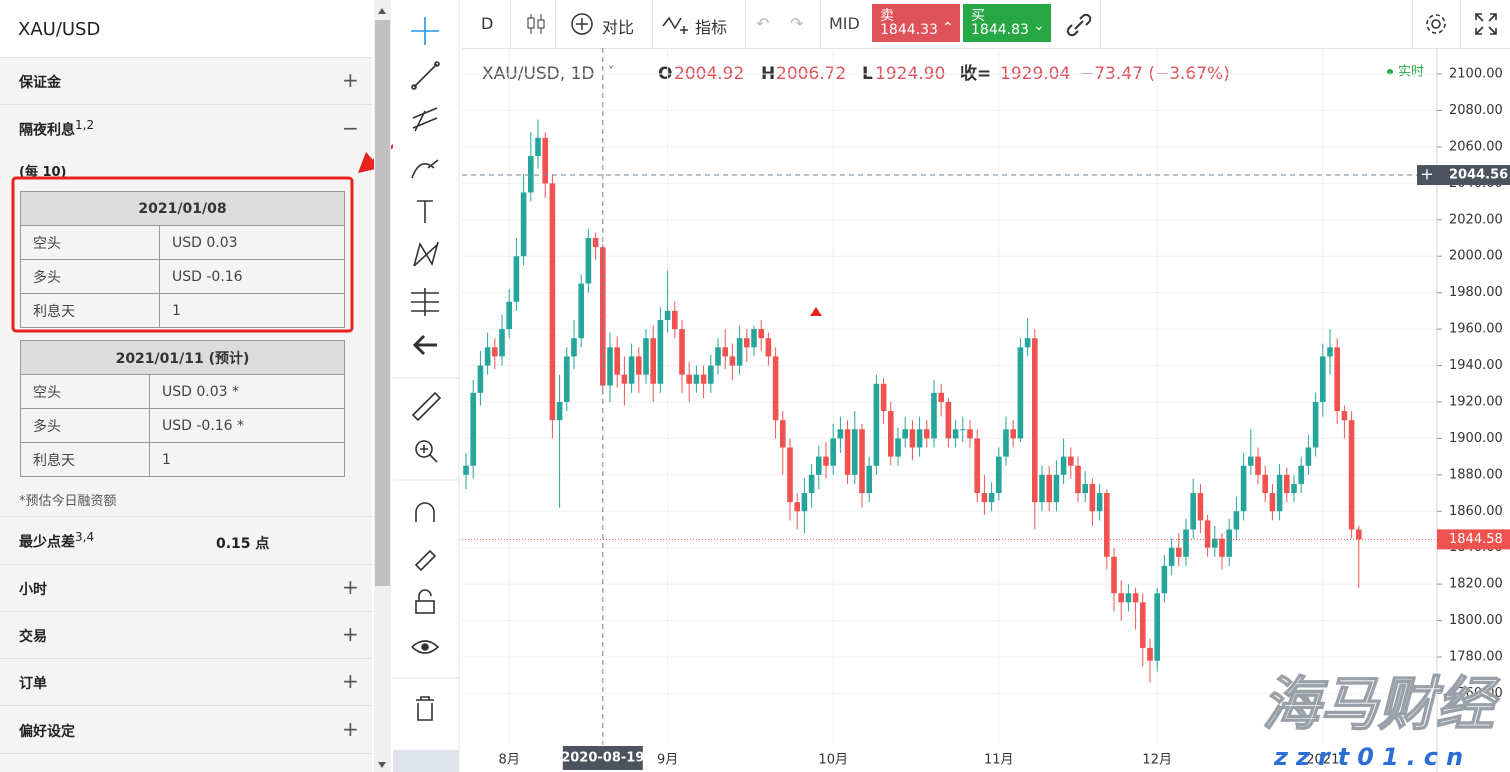  I want to click on indicators-button: 指标, so click(711, 27).